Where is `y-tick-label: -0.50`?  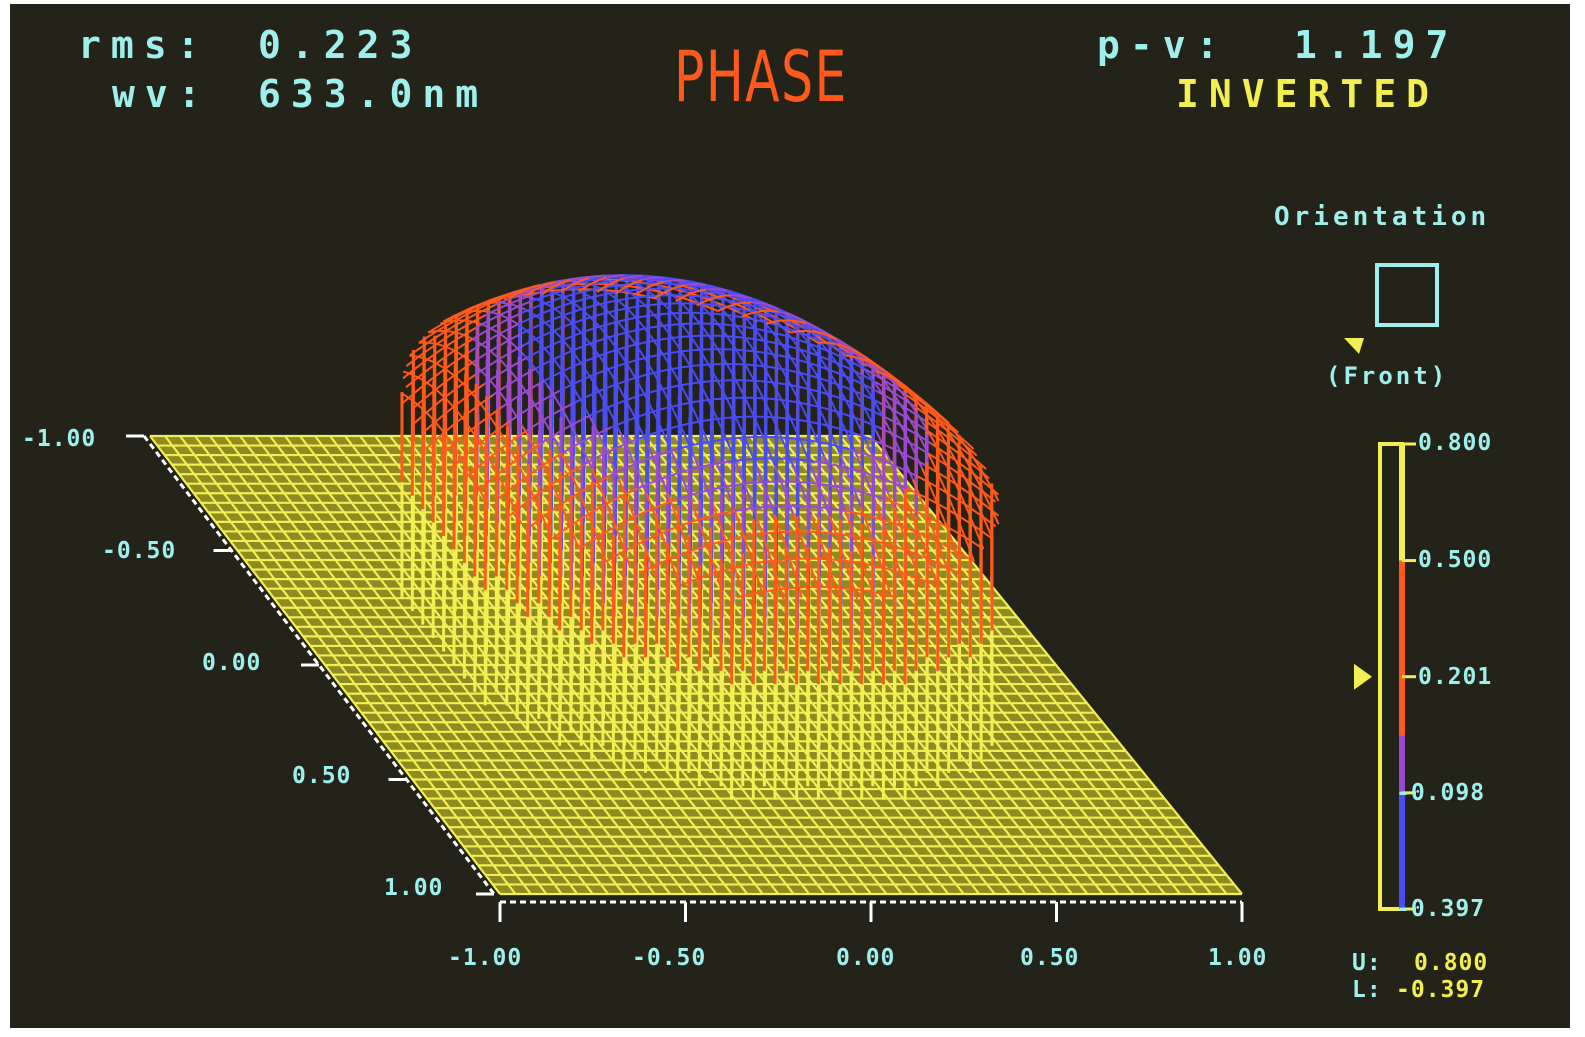
y-tick-label: -0.50 is located at coordinates (139, 551).